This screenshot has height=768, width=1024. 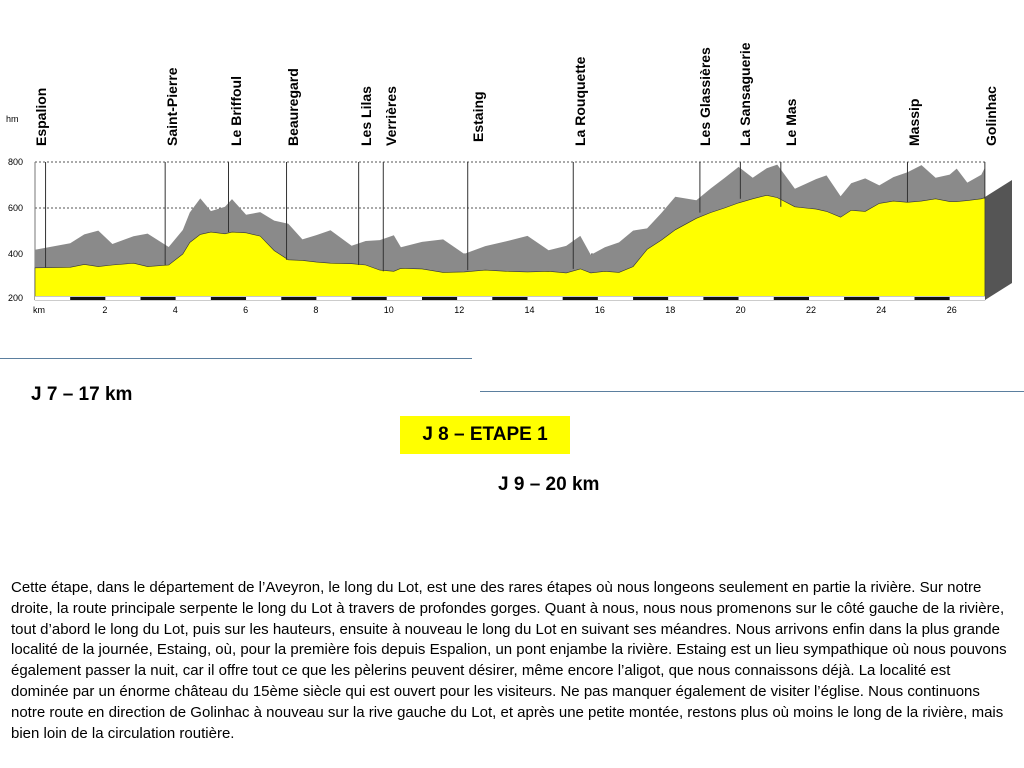 What do you see at coordinates (459, 310) in the screenshot?
I see `x-tick-label: 12` at bounding box center [459, 310].